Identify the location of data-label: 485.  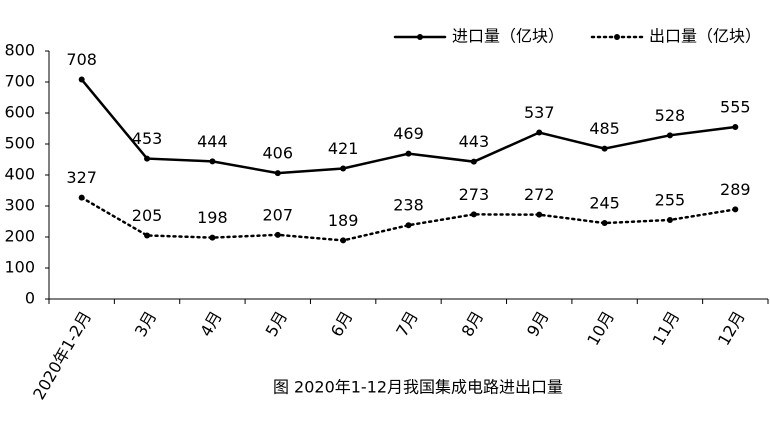
(604, 128).